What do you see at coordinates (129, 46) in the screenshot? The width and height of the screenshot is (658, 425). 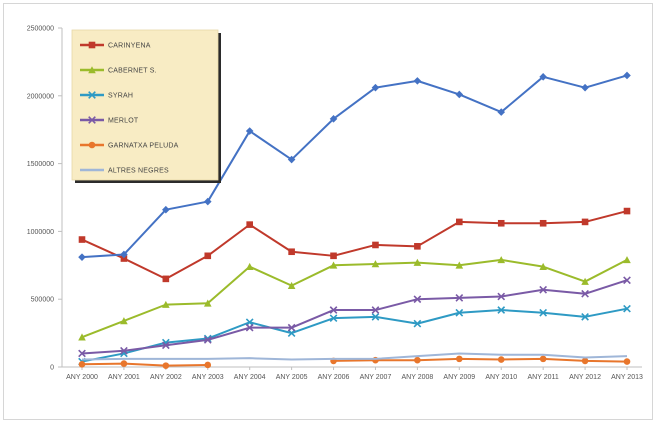 I see `legend-label: CARINYENA` at bounding box center [129, 46].